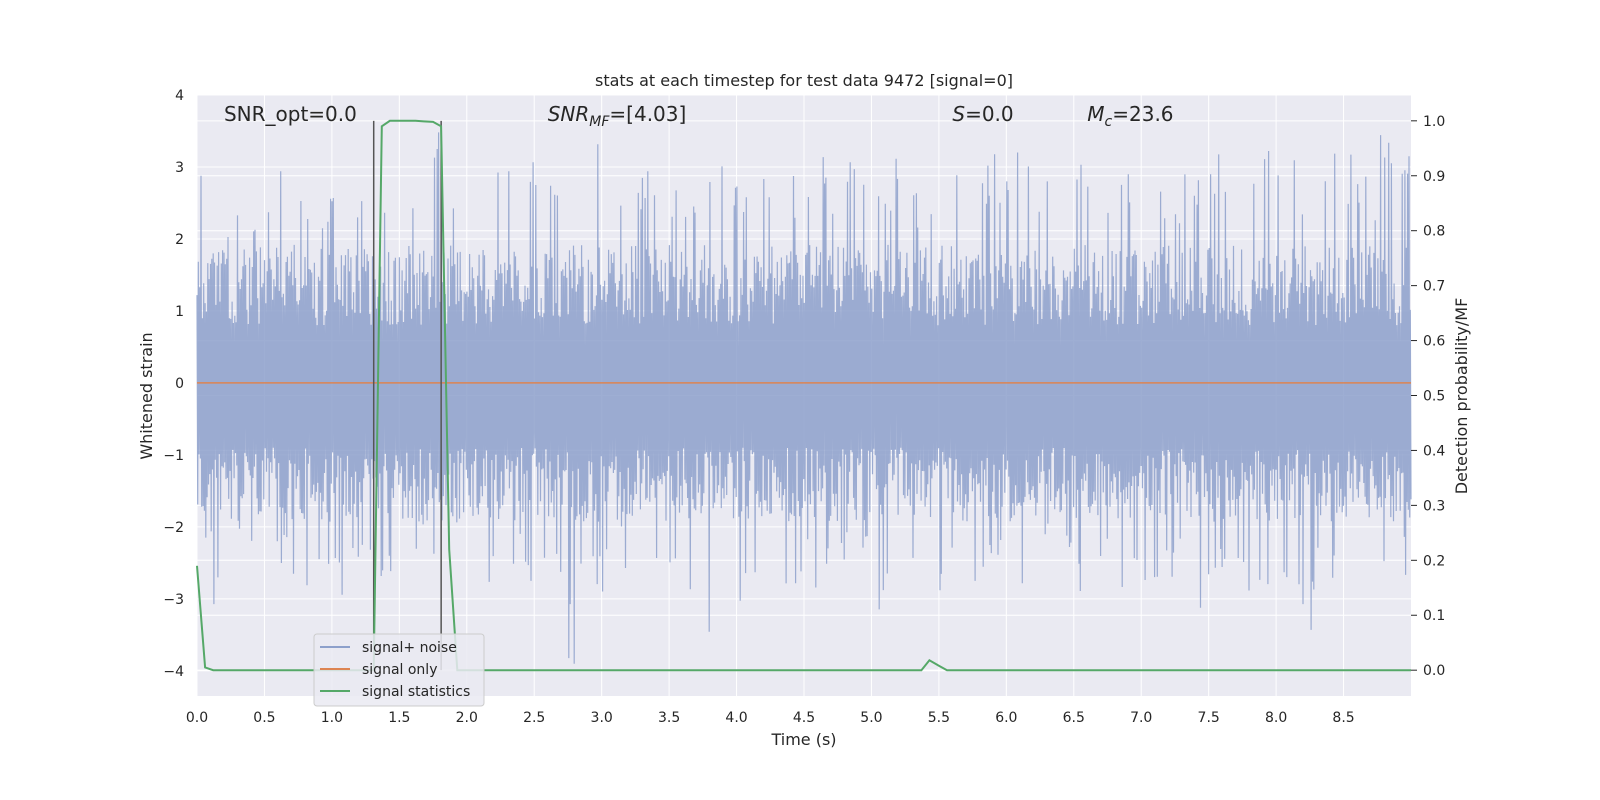 The height and width of the screenshot is (800, 1600). Describe the element at coordinates (982, 114) in the screenshot. I see `annotation-2: S=0.0` at that location.